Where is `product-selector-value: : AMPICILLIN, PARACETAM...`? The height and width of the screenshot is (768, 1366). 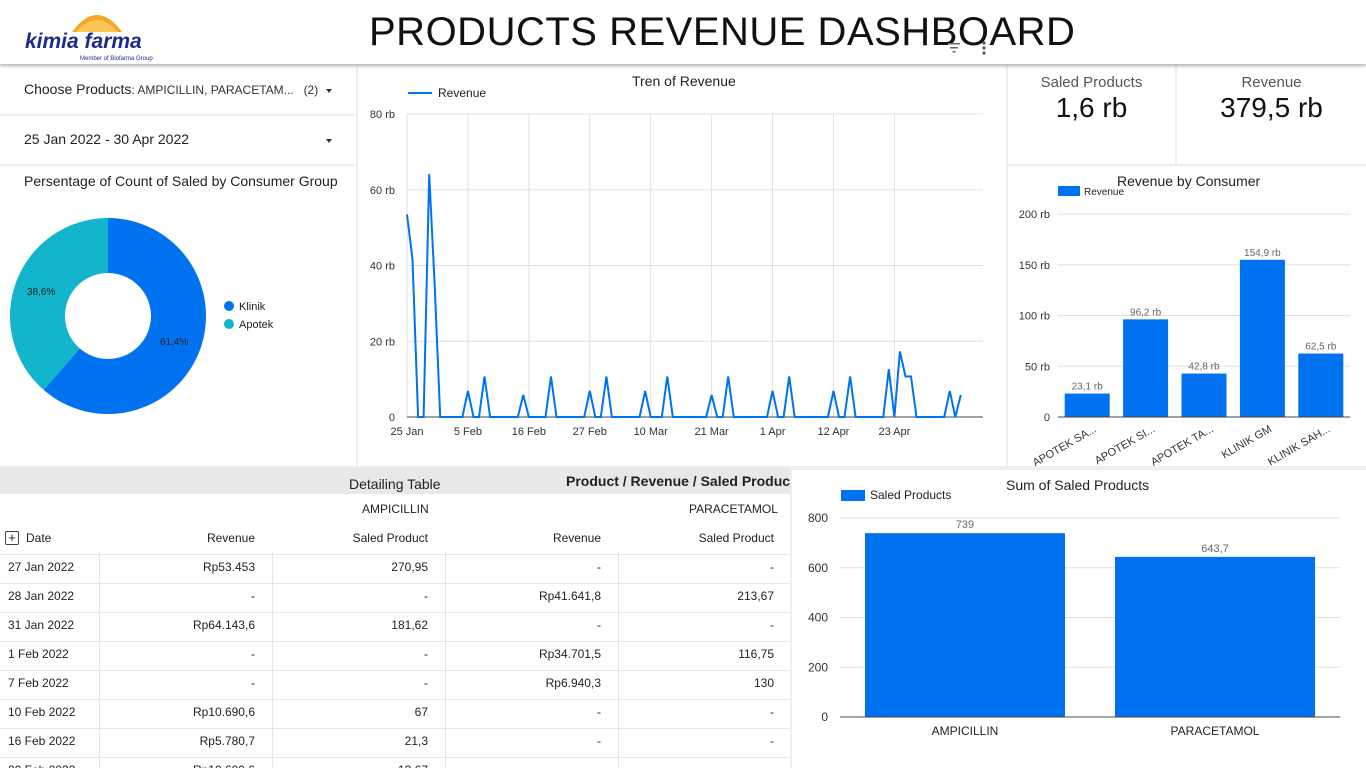 product-selector-value: : AMPICILLIN, PARACETAM... is located at coordinates (212, 90).